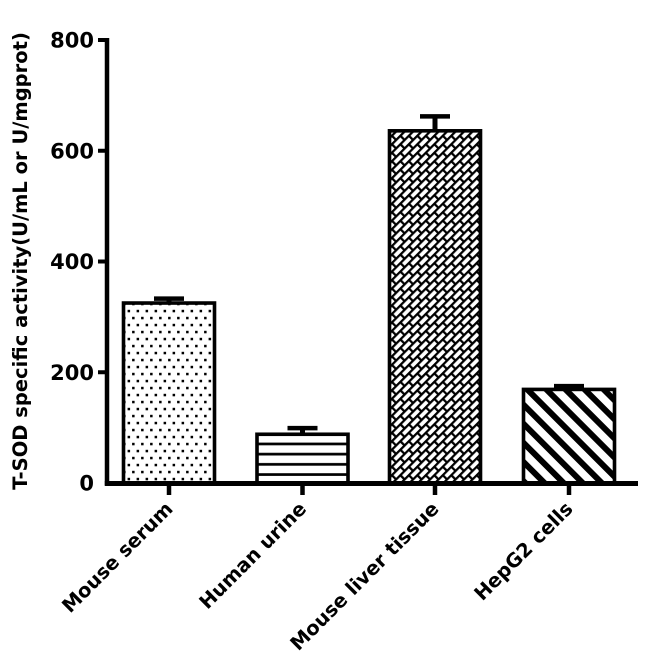  Describe the element at coordinates (524, 551) in the screenshot. I see `x-label-hepg2-cells: HepG2 cells` at that location.